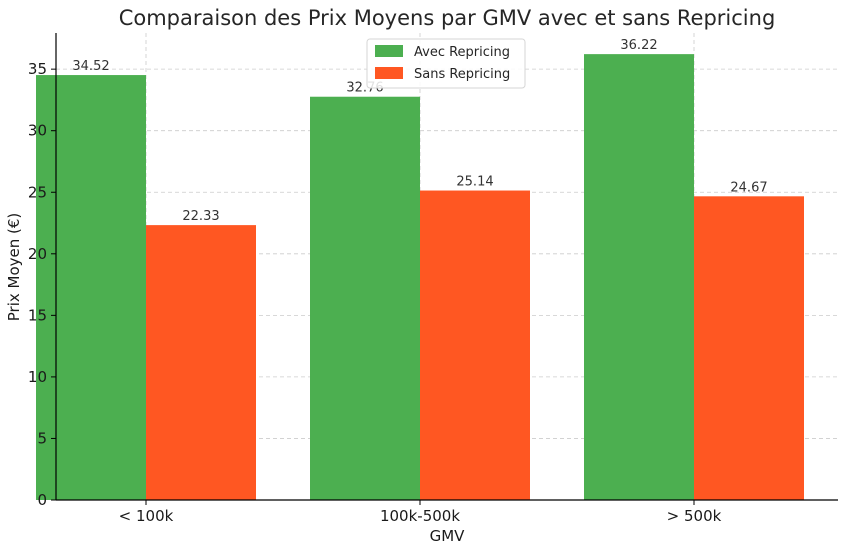 The width and height of the screenshot is (851, 546). Describe the element at coordinates (462, 74) in the screenshot. I see `legend-label-sans-repricing: Sans Repricing` at that location.